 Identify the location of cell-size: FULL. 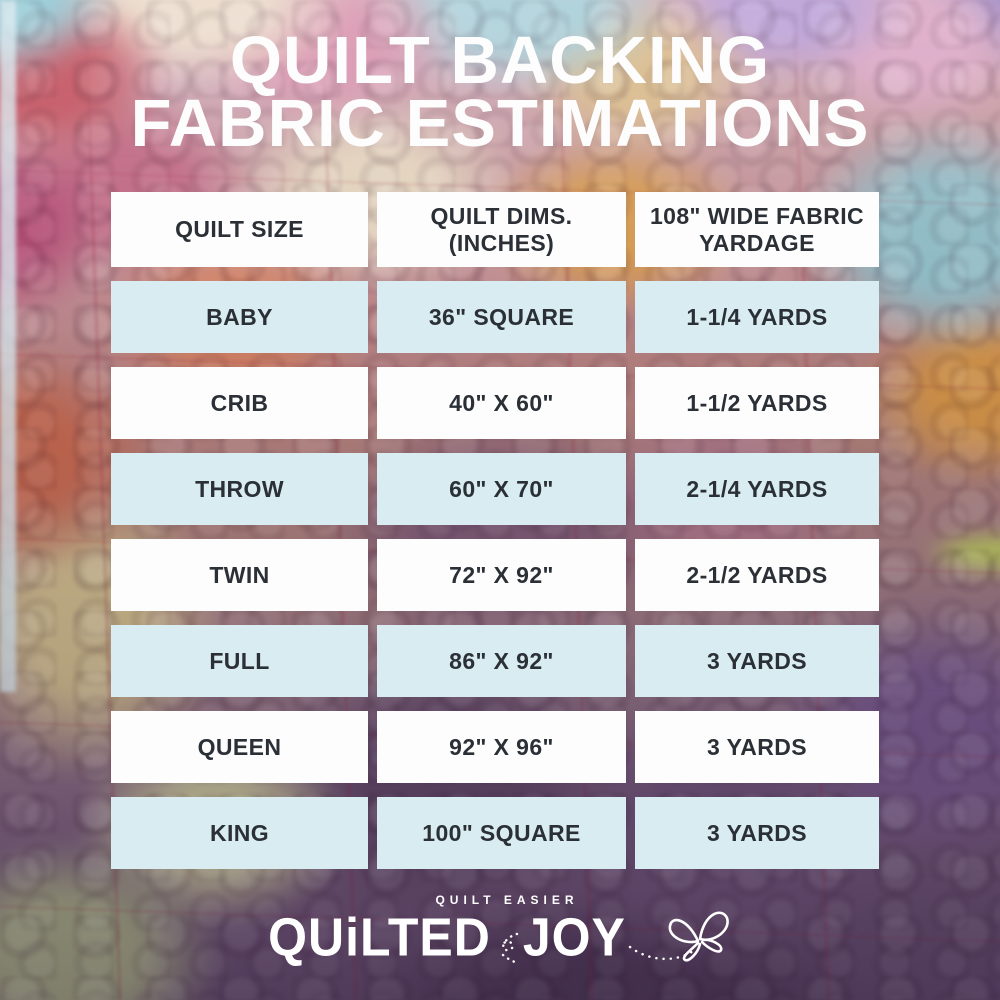
(239, 661).